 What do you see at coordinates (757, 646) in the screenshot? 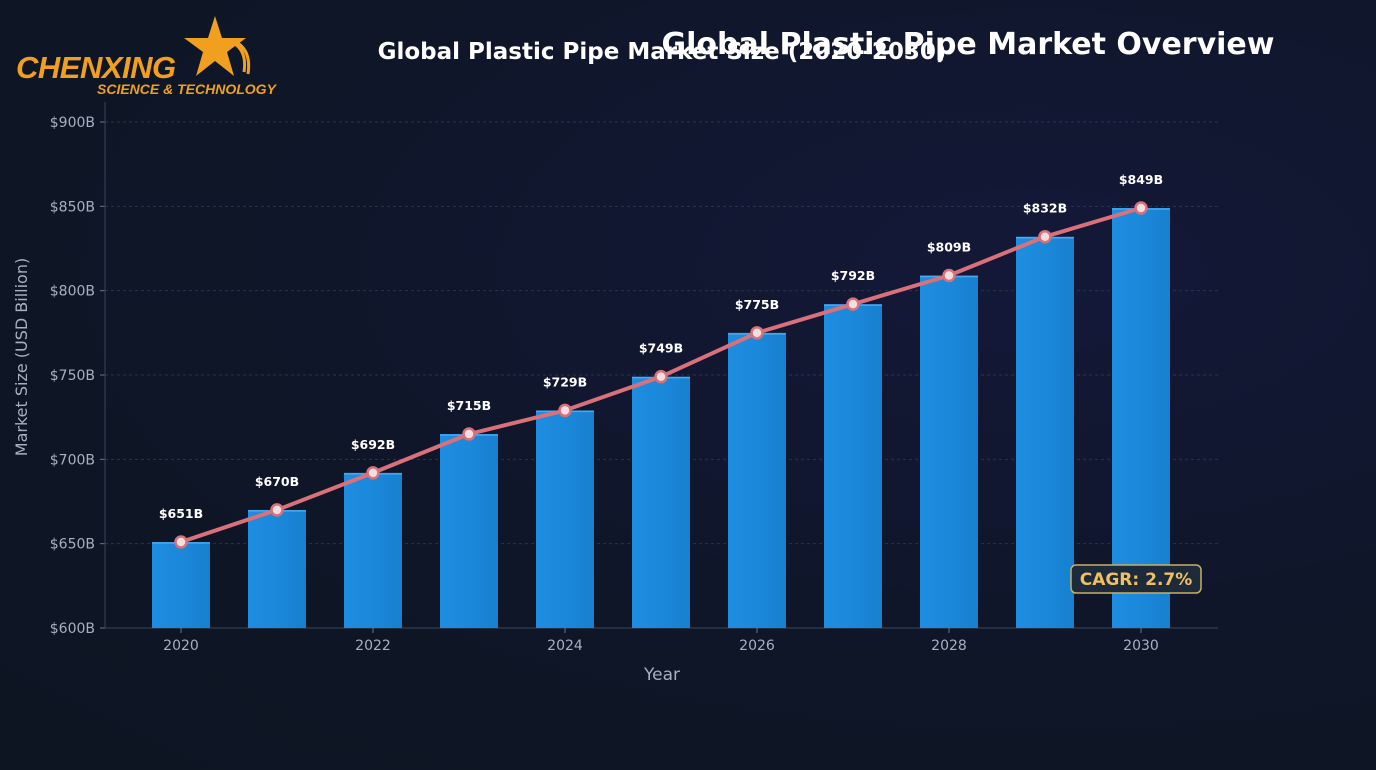
I see `x-tick-label: 2026` at bounding box center [757, 646].